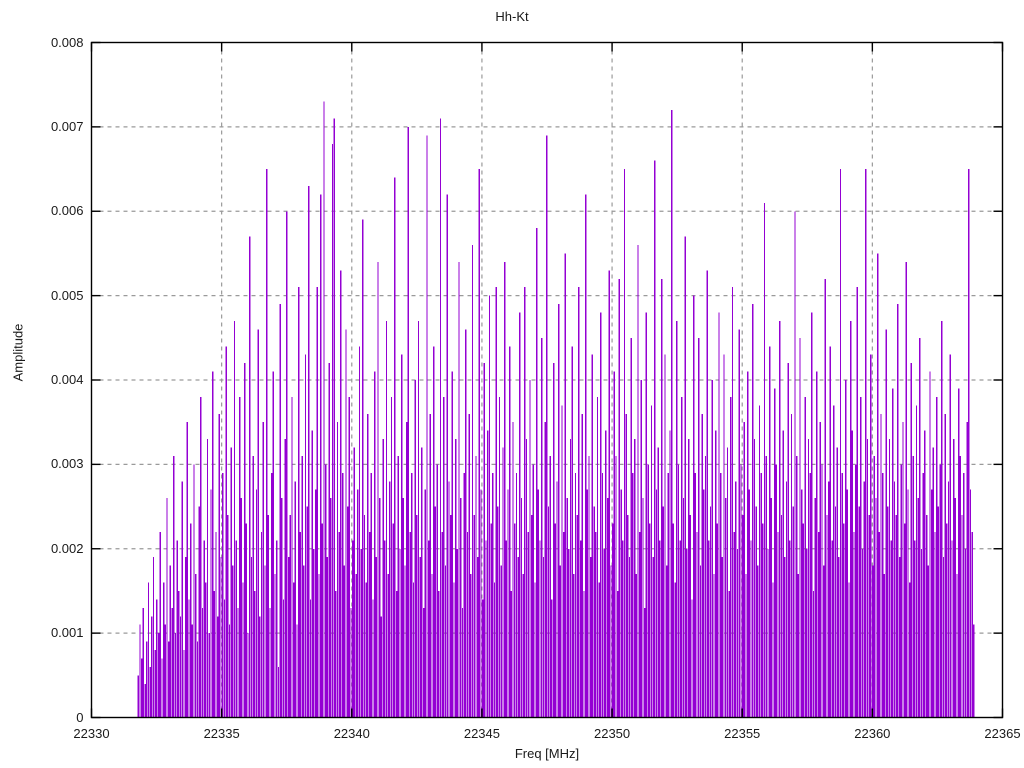 This screenshot has height=768, width=1024. I want to click on y-tick-label: 0.004, so click(67, 379).